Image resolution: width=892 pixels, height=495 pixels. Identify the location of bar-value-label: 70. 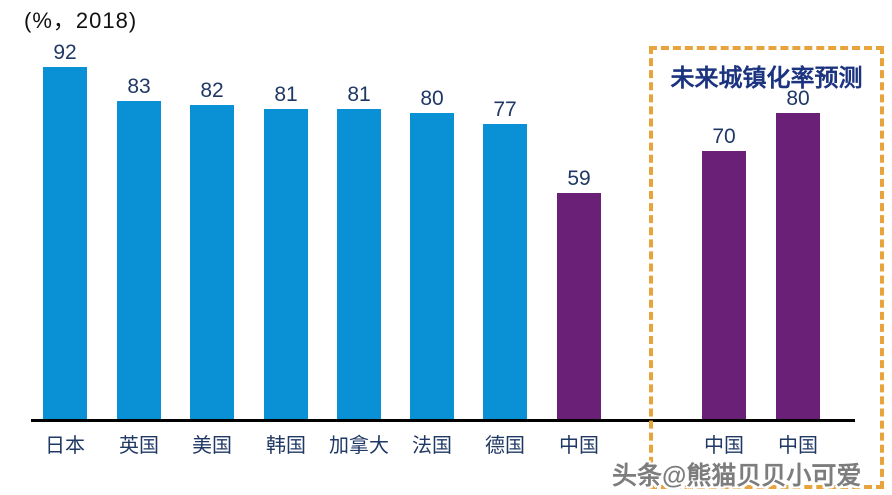
(724, 136).